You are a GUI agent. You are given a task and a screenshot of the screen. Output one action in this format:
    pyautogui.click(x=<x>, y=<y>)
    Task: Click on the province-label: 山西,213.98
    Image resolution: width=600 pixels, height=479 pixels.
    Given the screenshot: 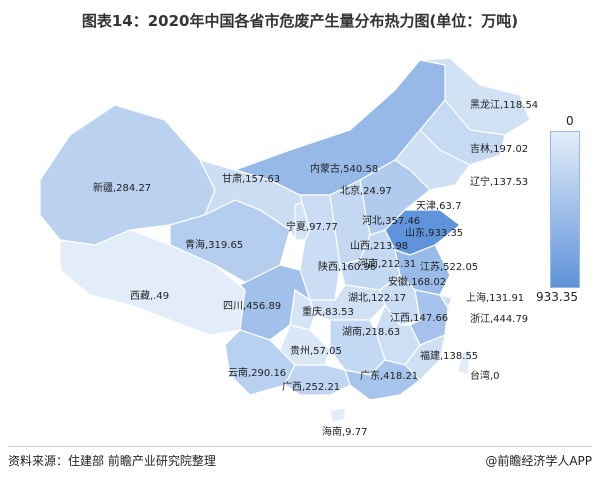 What is the action you would take?
    pyautogui.click(x=379, y=246)
    